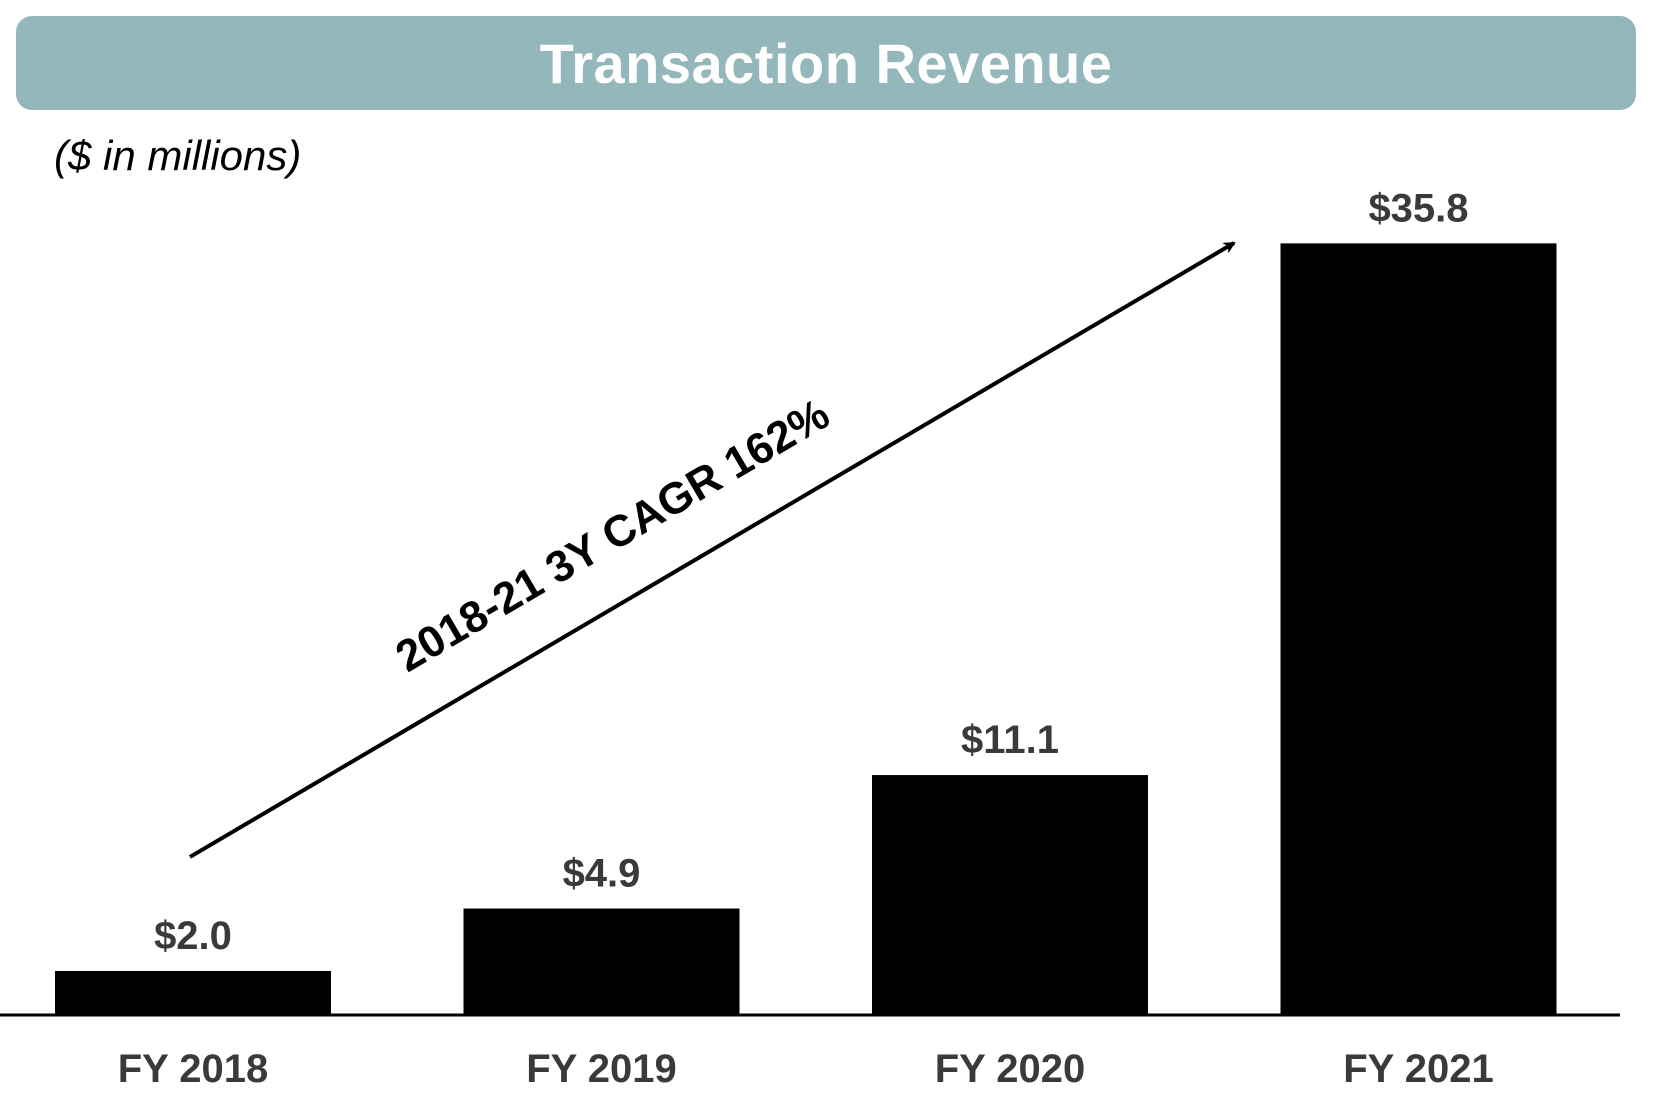 The image size is (1664, 1112). I want to click on chart-title: Transaction Revenue, so click(826, 63).